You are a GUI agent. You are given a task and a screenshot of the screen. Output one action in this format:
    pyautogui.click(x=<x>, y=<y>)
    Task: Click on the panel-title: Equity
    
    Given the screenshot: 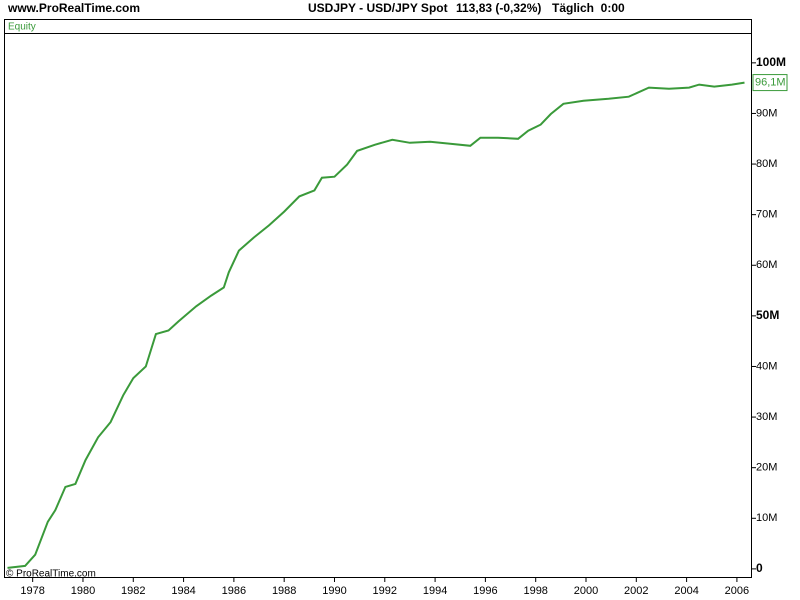 What is the action you would take?
    pyautogui.click(x=22, y=27)
    